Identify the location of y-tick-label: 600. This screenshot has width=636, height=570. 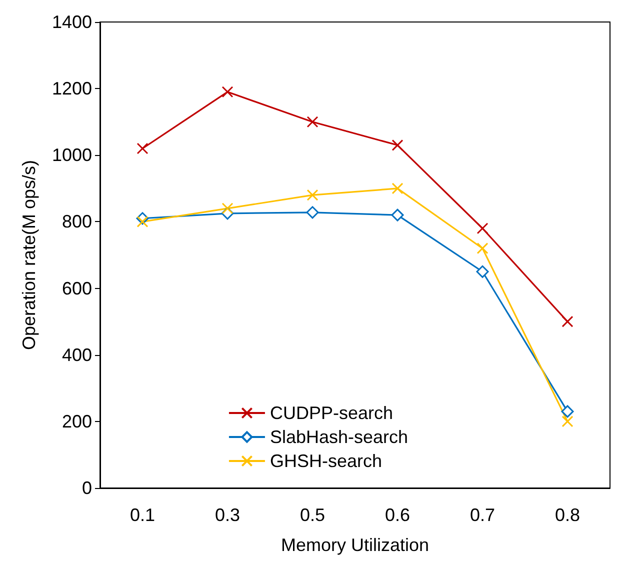
(77, 288).